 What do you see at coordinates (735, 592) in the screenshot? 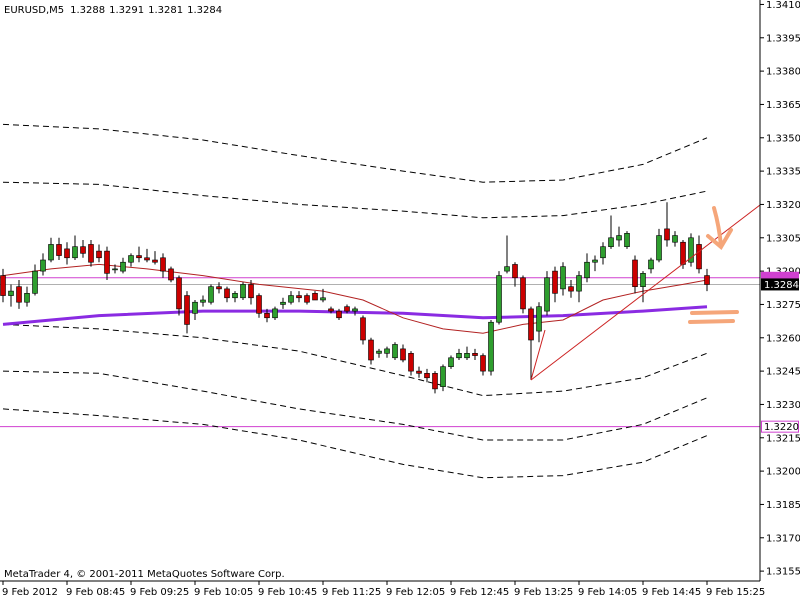
I see `x-tick-label: 9 Feb 15:25` at bounding box center [735, 592].